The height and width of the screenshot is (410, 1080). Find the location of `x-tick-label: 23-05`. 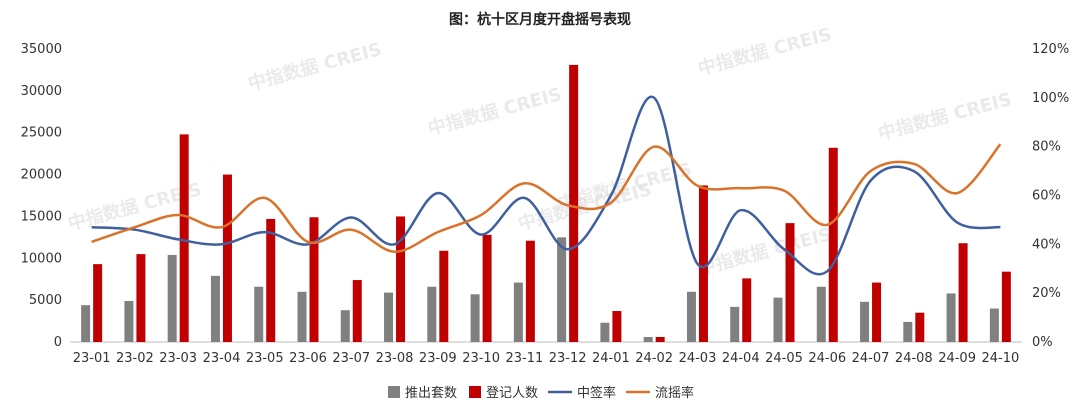

x-tick-label: 23-05 is located at coordinates (265, 358).